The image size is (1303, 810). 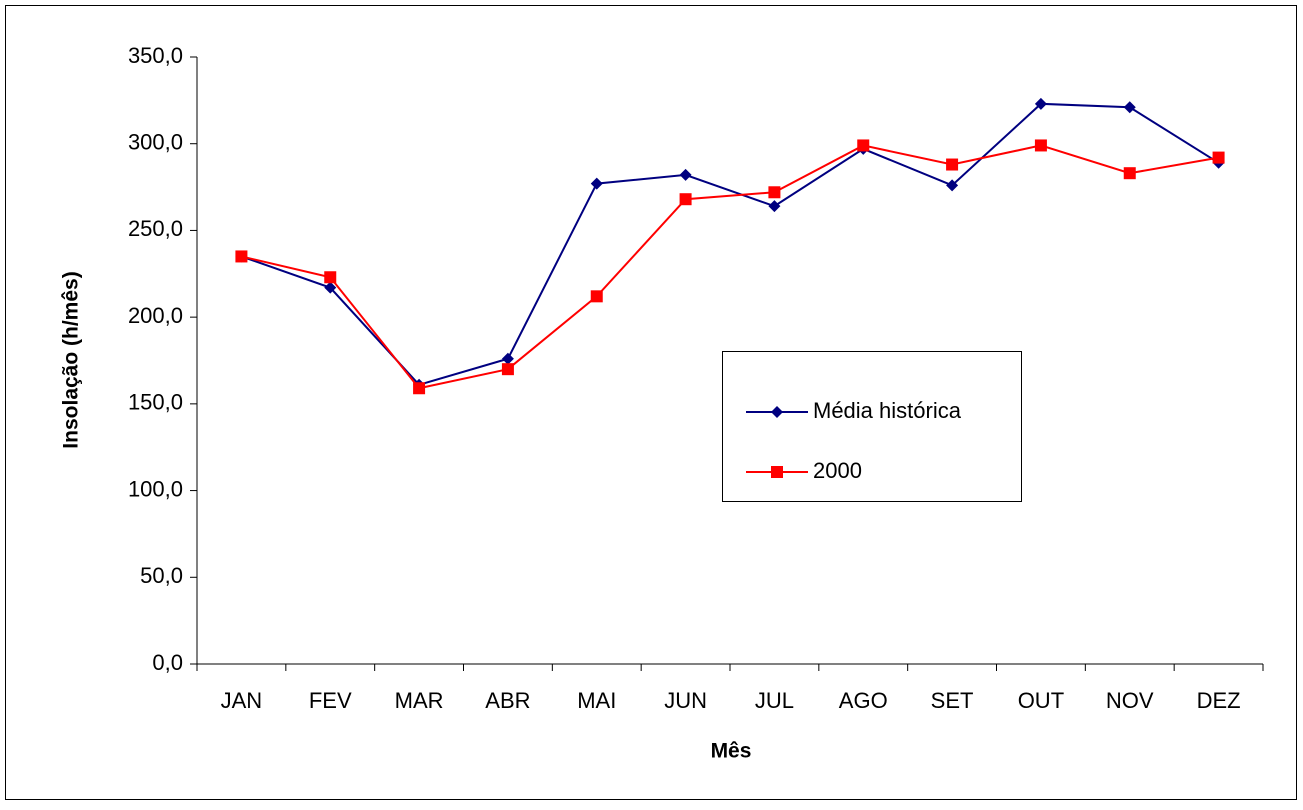 What do you see at coordinates (872, 426) in the screenshot?
I see `legend` at bounding box center [872, 426].